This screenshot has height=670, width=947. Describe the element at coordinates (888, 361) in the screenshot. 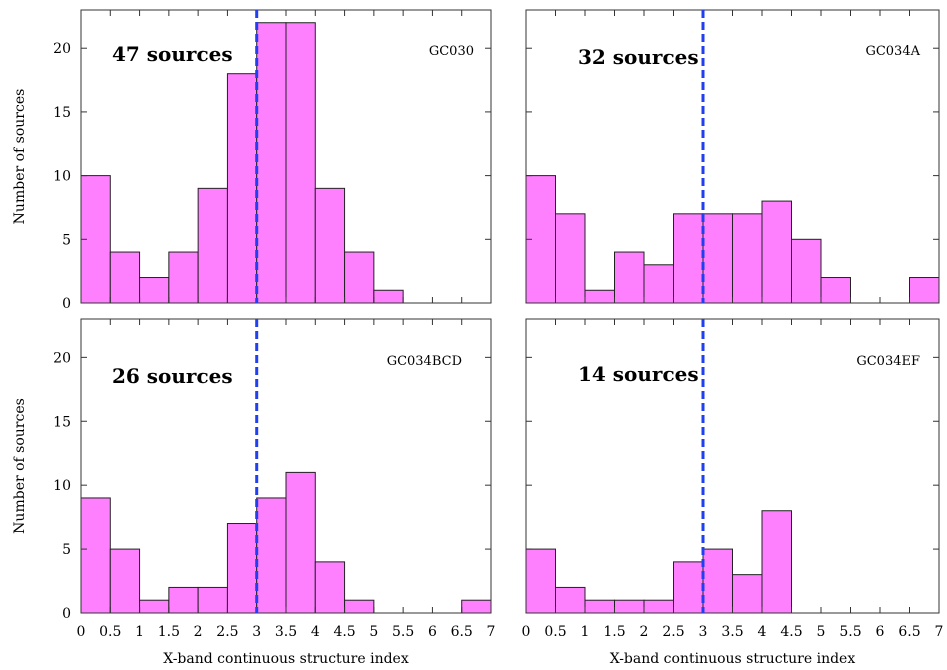

I see `panel-name-label: GC034EF` at that location.